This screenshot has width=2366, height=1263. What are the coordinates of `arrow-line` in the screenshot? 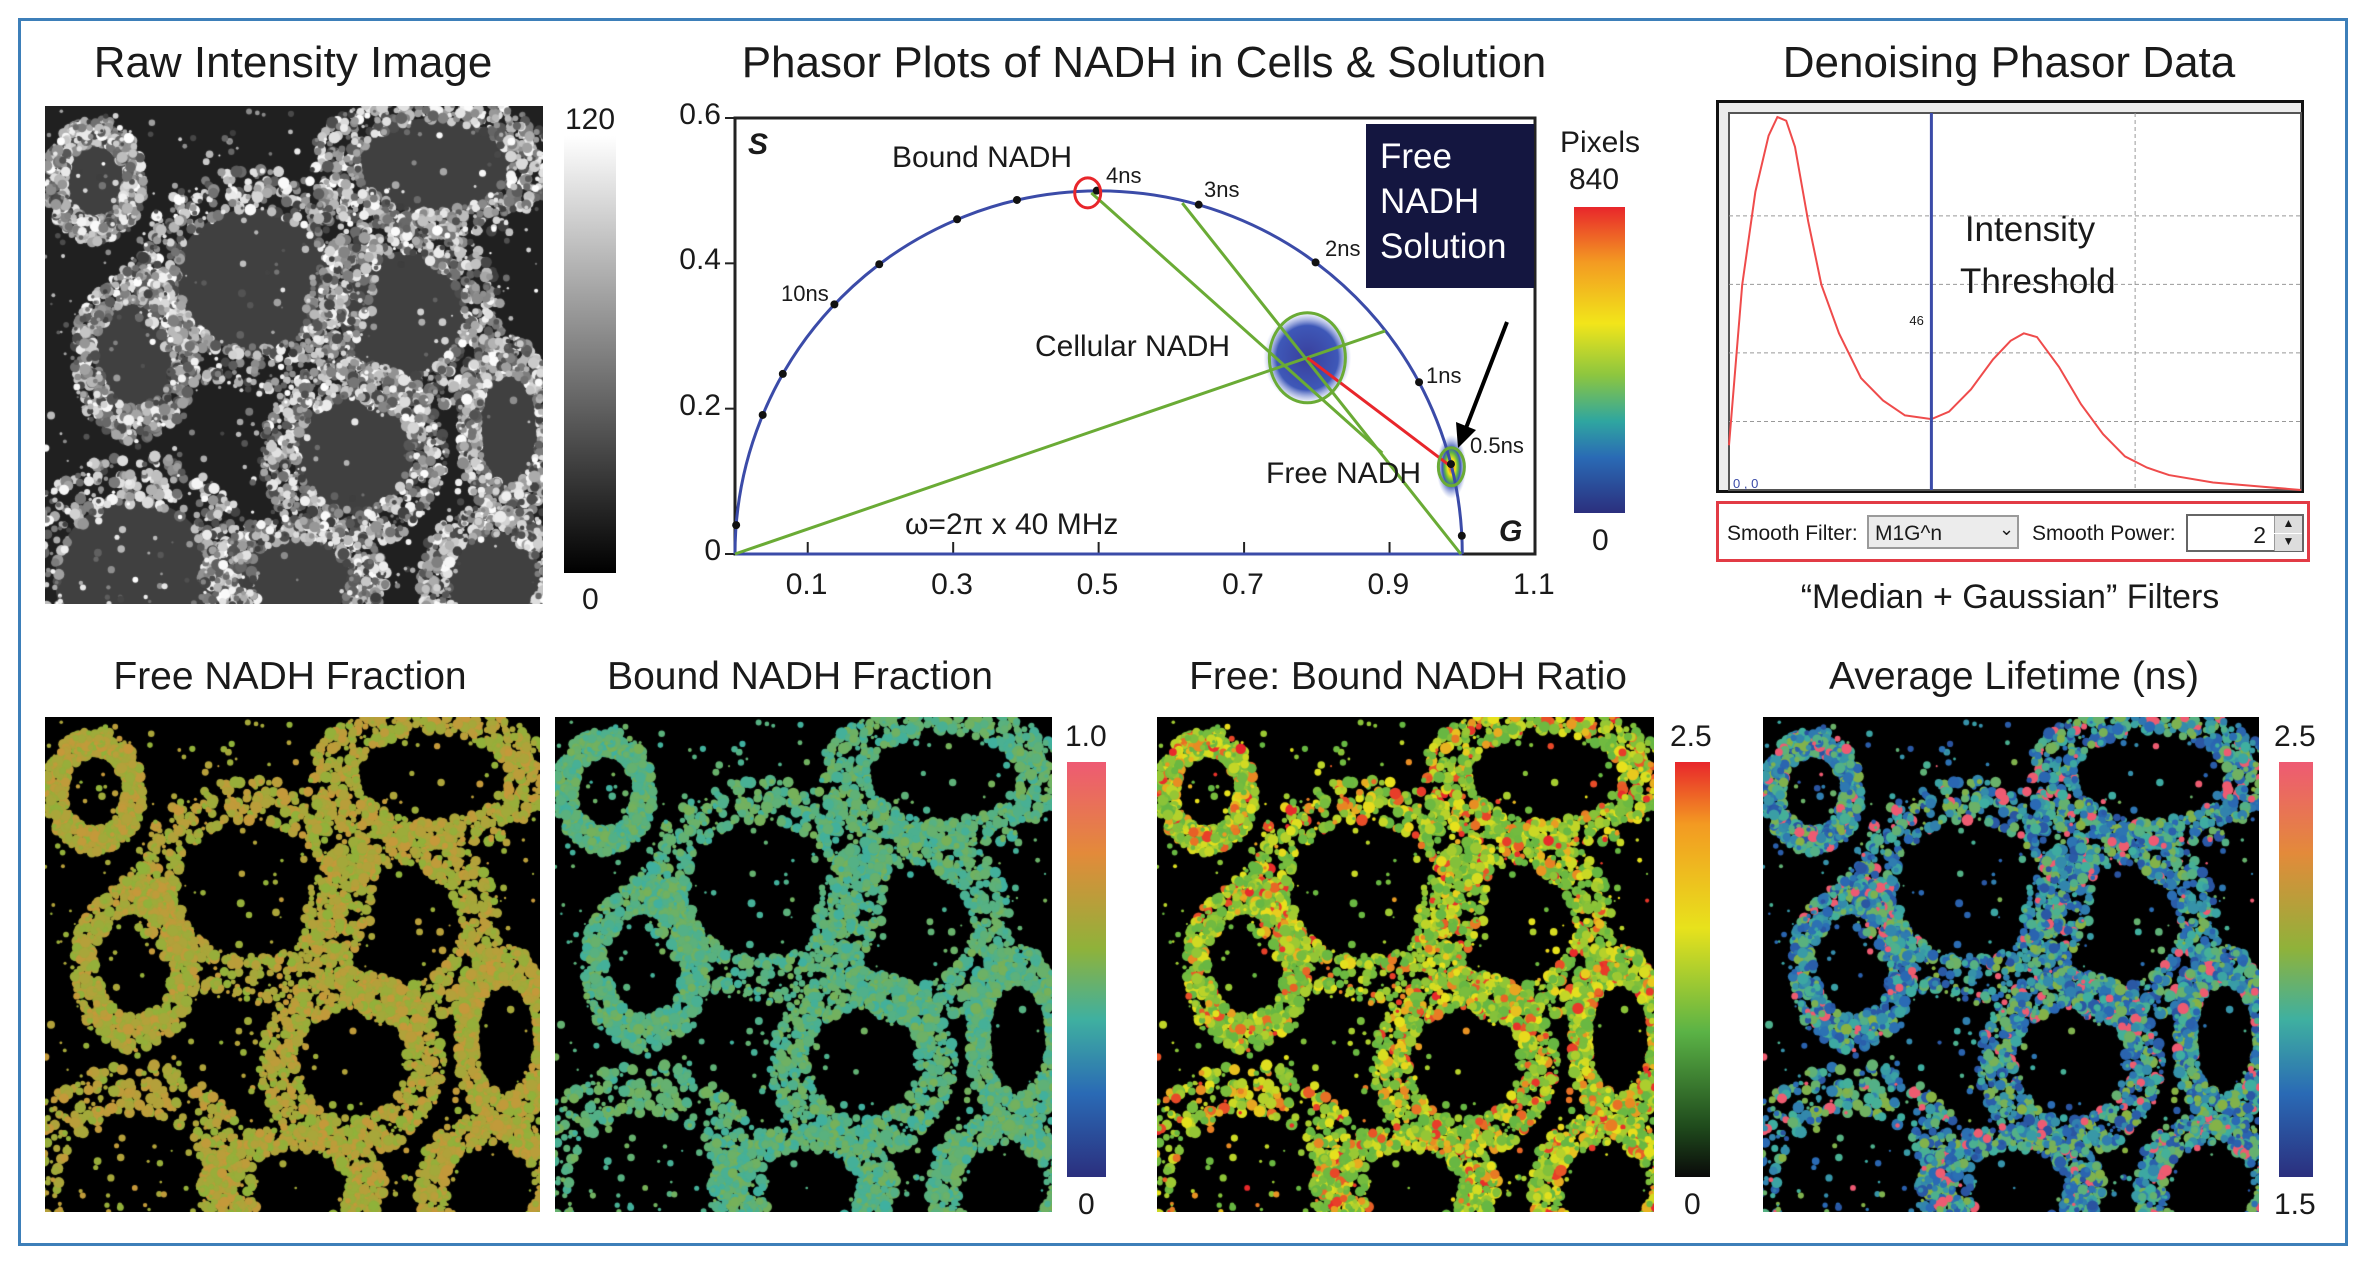 It's located at (1486, 375).